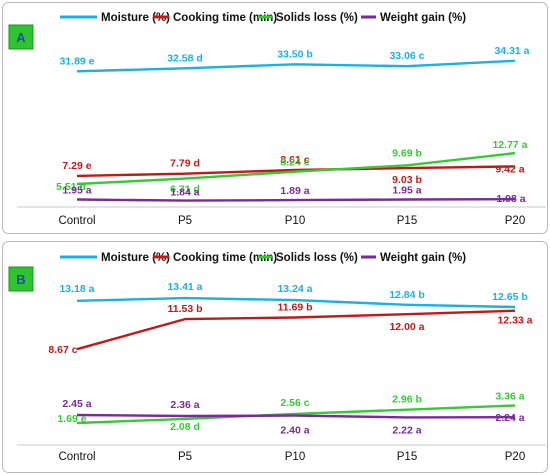 The width and height of the screenshot is (550, 475). Describe the element at coordinates (406, 430) in the screenshot. I see `data-label: 2.22 a` at that location.